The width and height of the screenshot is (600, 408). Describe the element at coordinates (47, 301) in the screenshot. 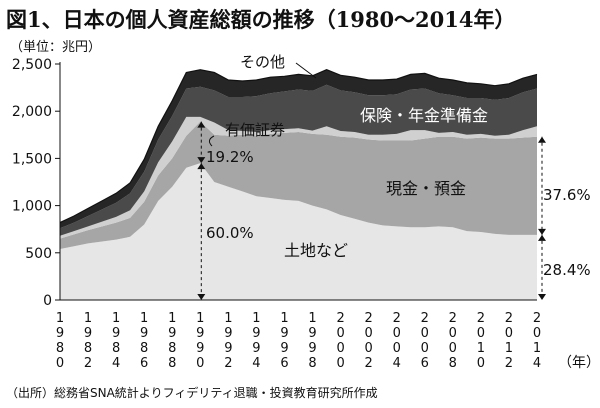

I see `y-tick-label: 0` at that location.